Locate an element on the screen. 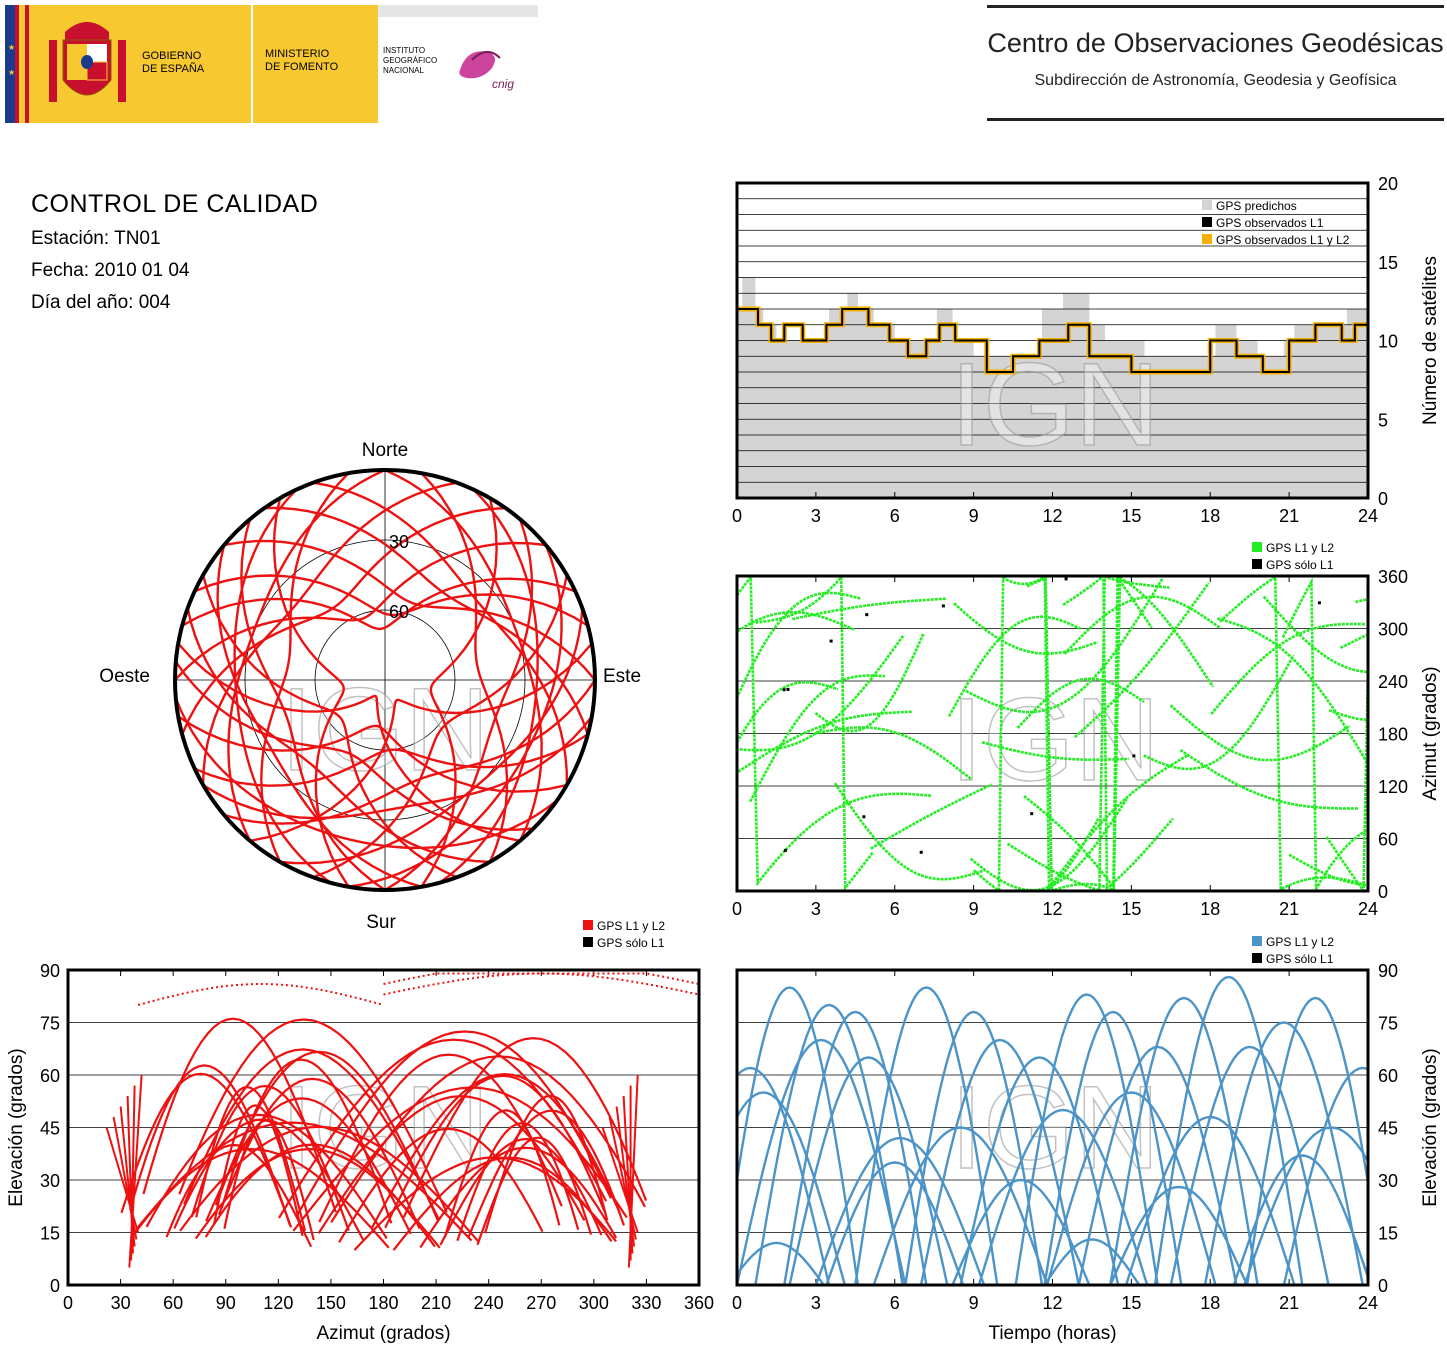 This screenshot has width=1447, height=1347. x-tick-label: 180 is located at coordinates (383, 1303).